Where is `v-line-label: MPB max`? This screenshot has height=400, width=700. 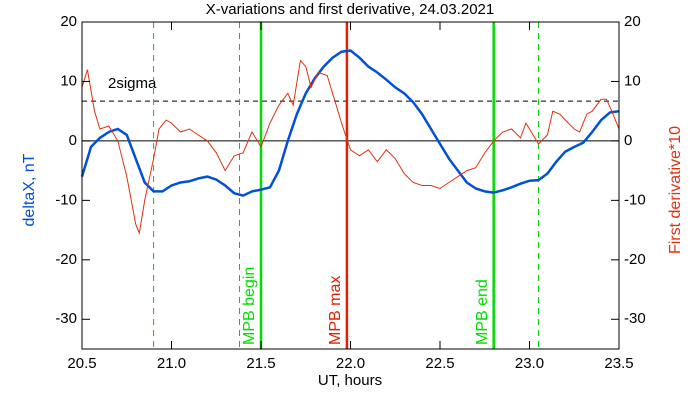 v-line-label: MPB max is located at coordinates (335, 310).